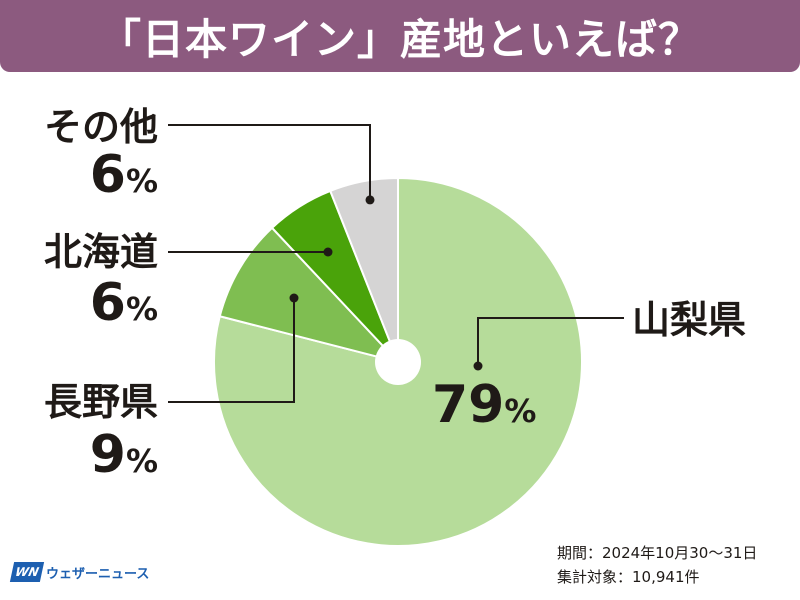 Image resolution: width=800 pixels, height=600 pixels. What do you see at coordinates (628, 576) in the screenshot?
I see `survey-count: 集計対象：10,941件` at bounding box center [628, 576].